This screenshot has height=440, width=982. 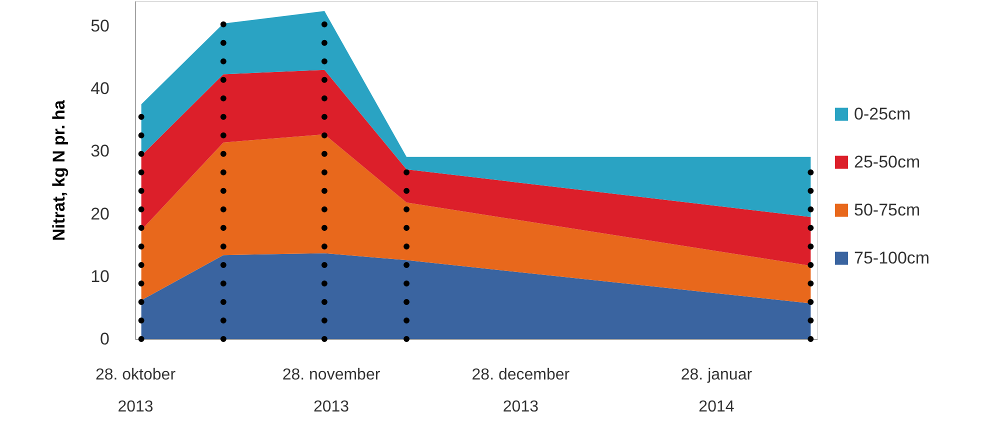 I want to click on y-tick-label: 50, so click(x=100, y=26).